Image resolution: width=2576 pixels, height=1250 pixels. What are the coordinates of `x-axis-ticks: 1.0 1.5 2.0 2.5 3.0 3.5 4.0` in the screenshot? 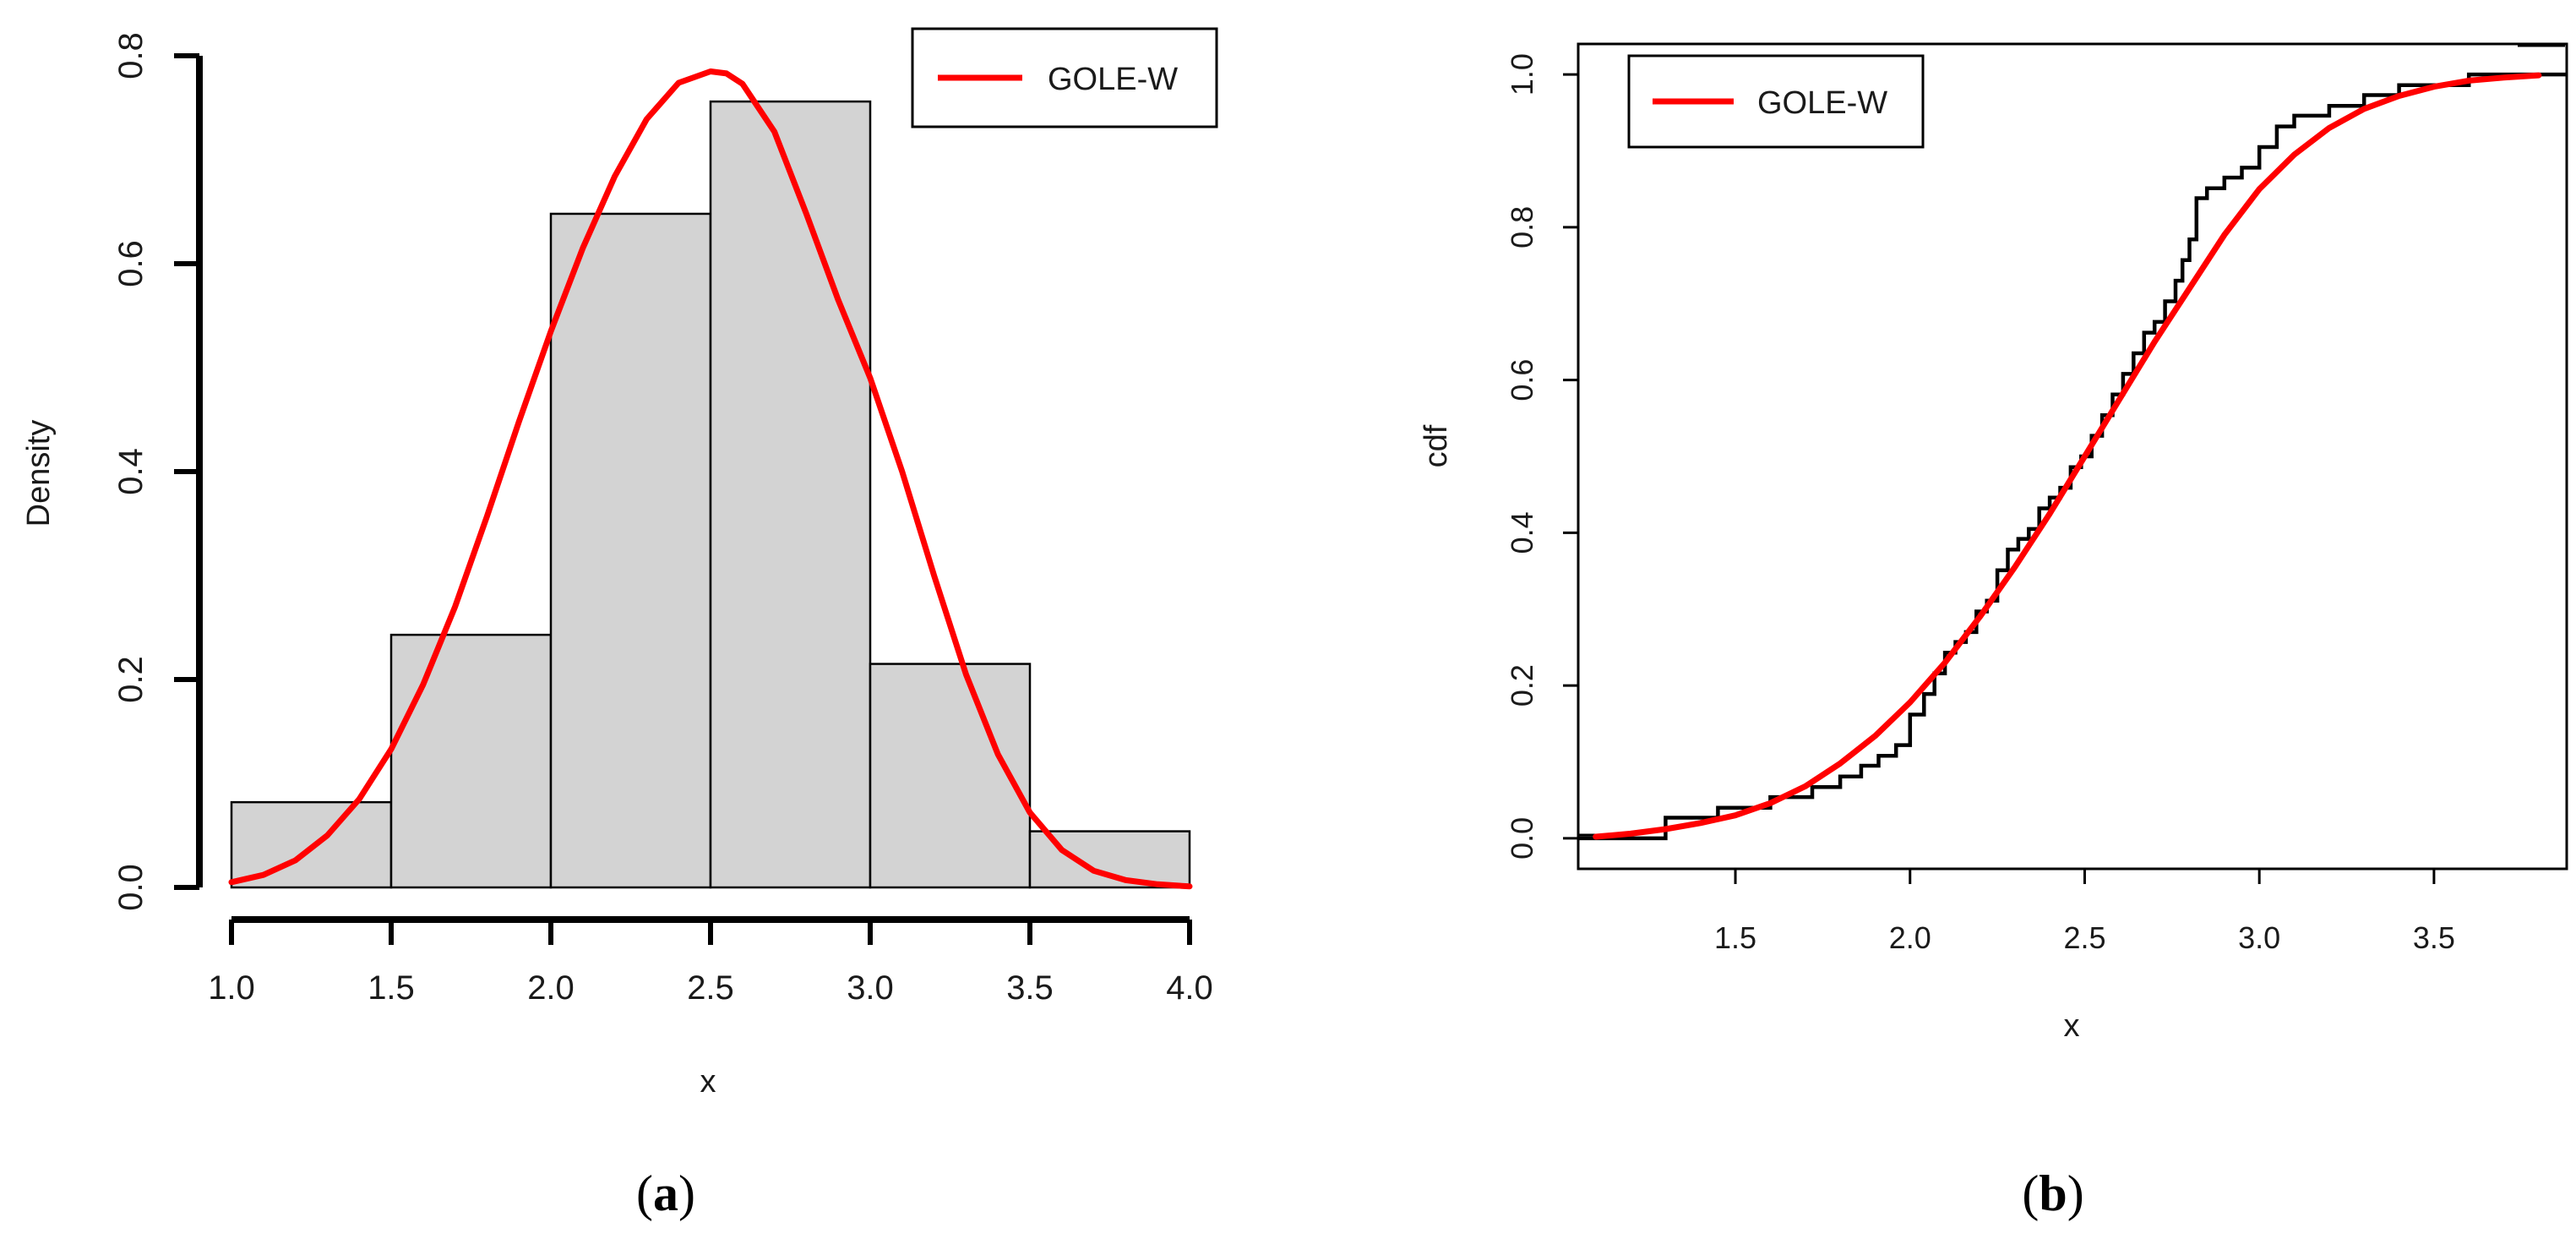 It's located at (710, 963).